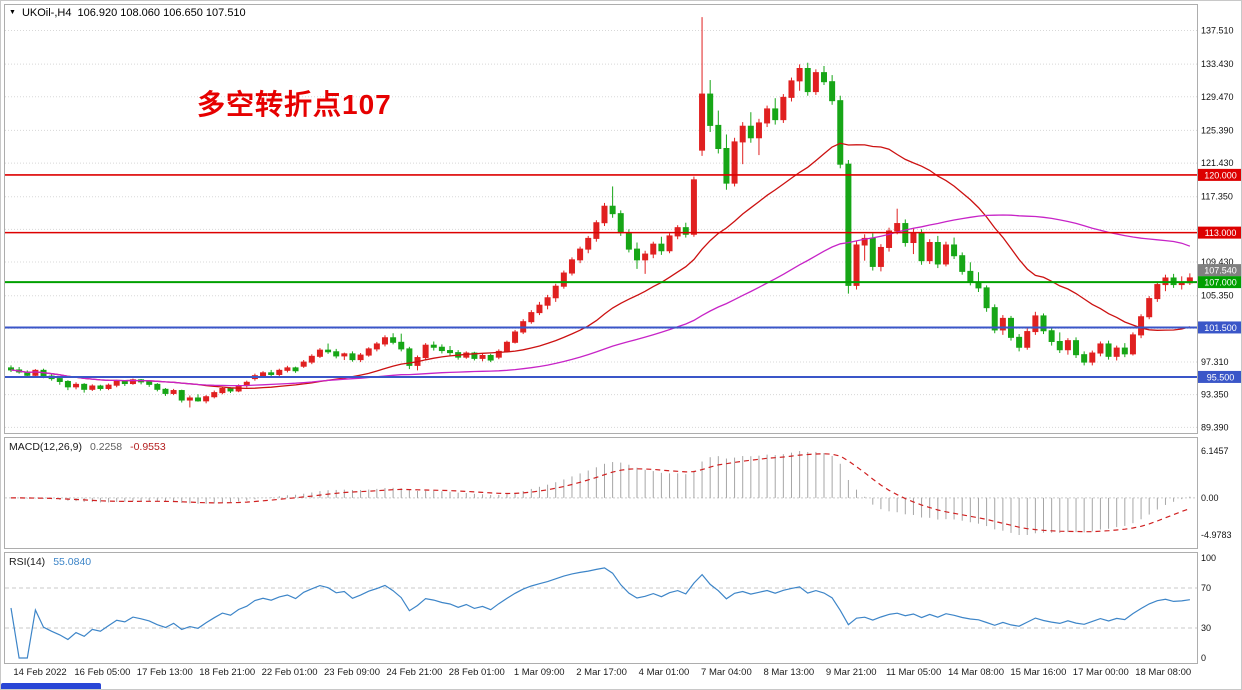  I want to click on macd-name: MACD(12,26,9), so click(45, 447).